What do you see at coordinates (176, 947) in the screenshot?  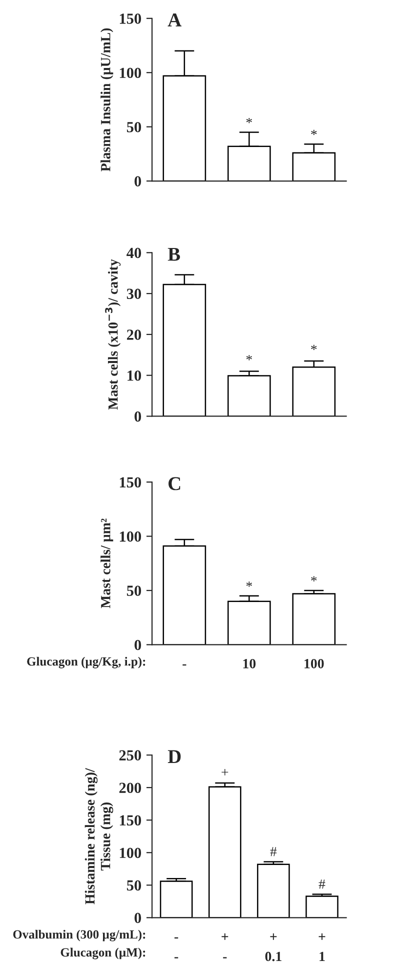 I see `category-label: - -` at bounding box center [176, 947].